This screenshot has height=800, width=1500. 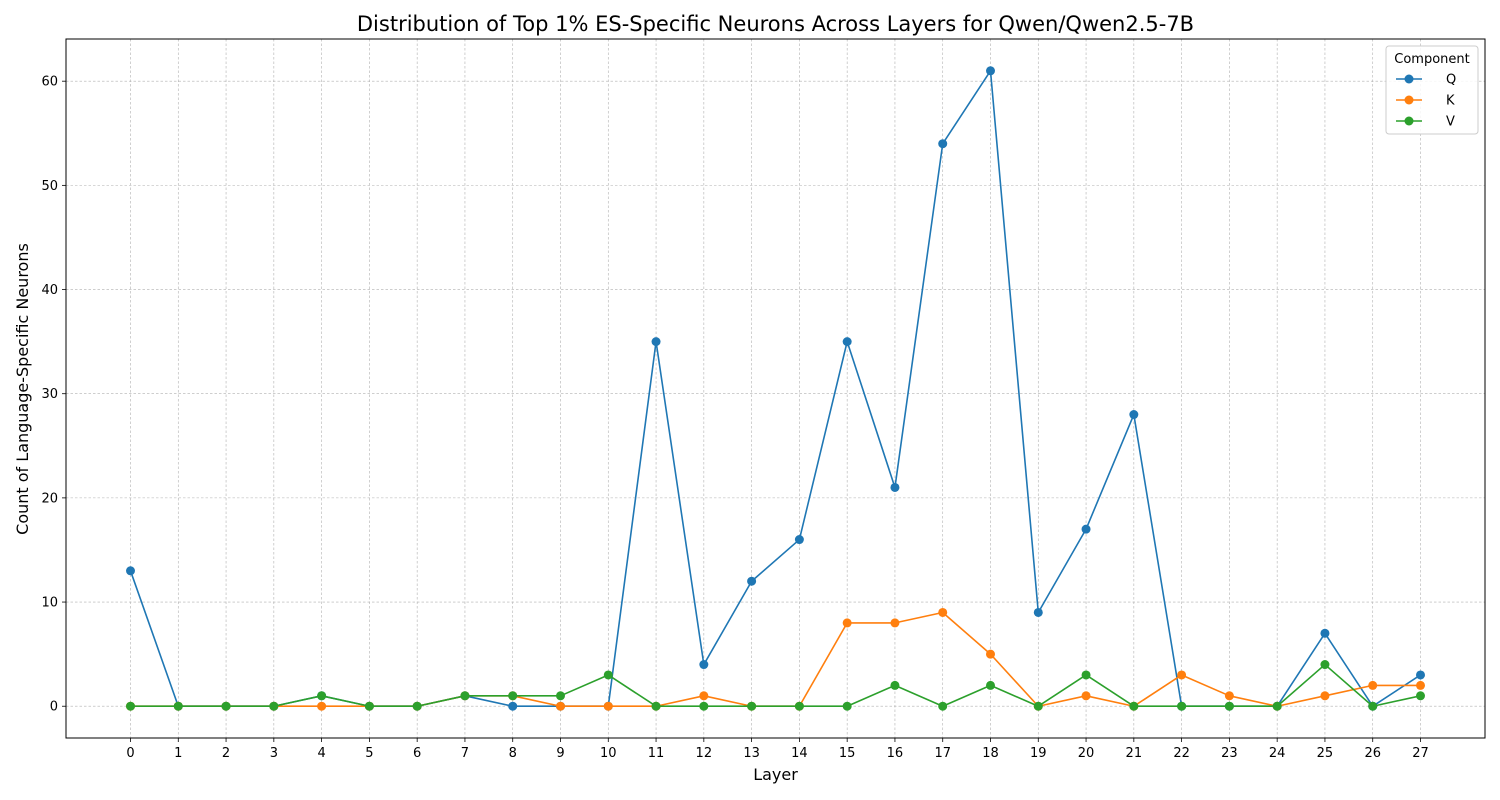 What do you see at coordinates (130, 753) in the screenshot?
I see `x-tick-label: 0` at bounding box center [130, 753].